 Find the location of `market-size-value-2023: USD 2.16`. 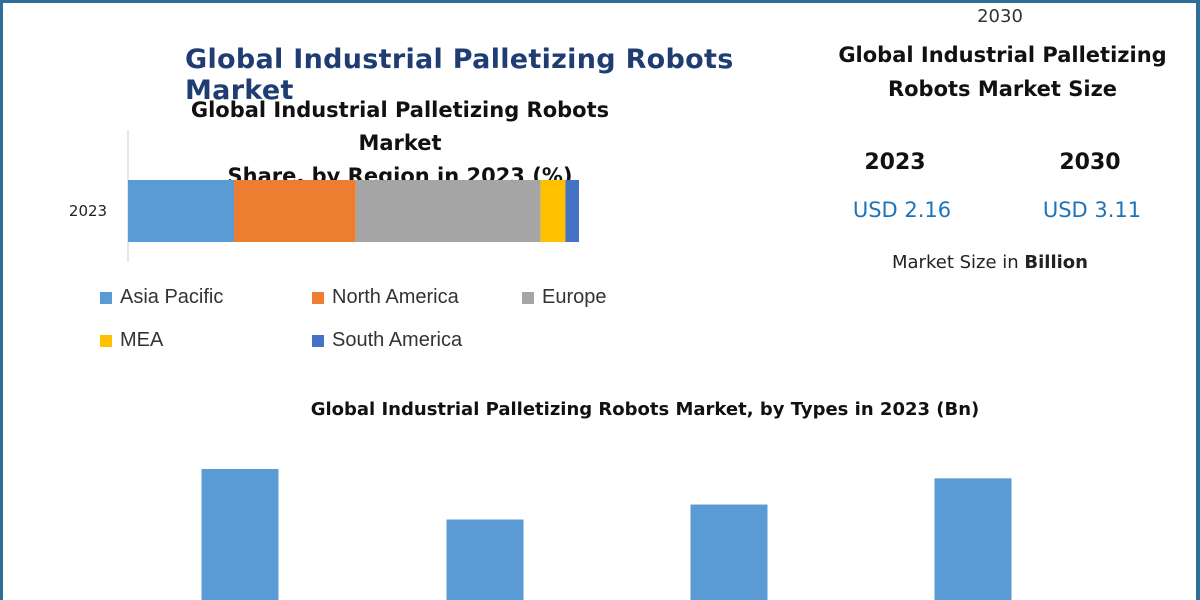

market-size-value-2023: USD 2.16 is located at coordinates (902, 210).